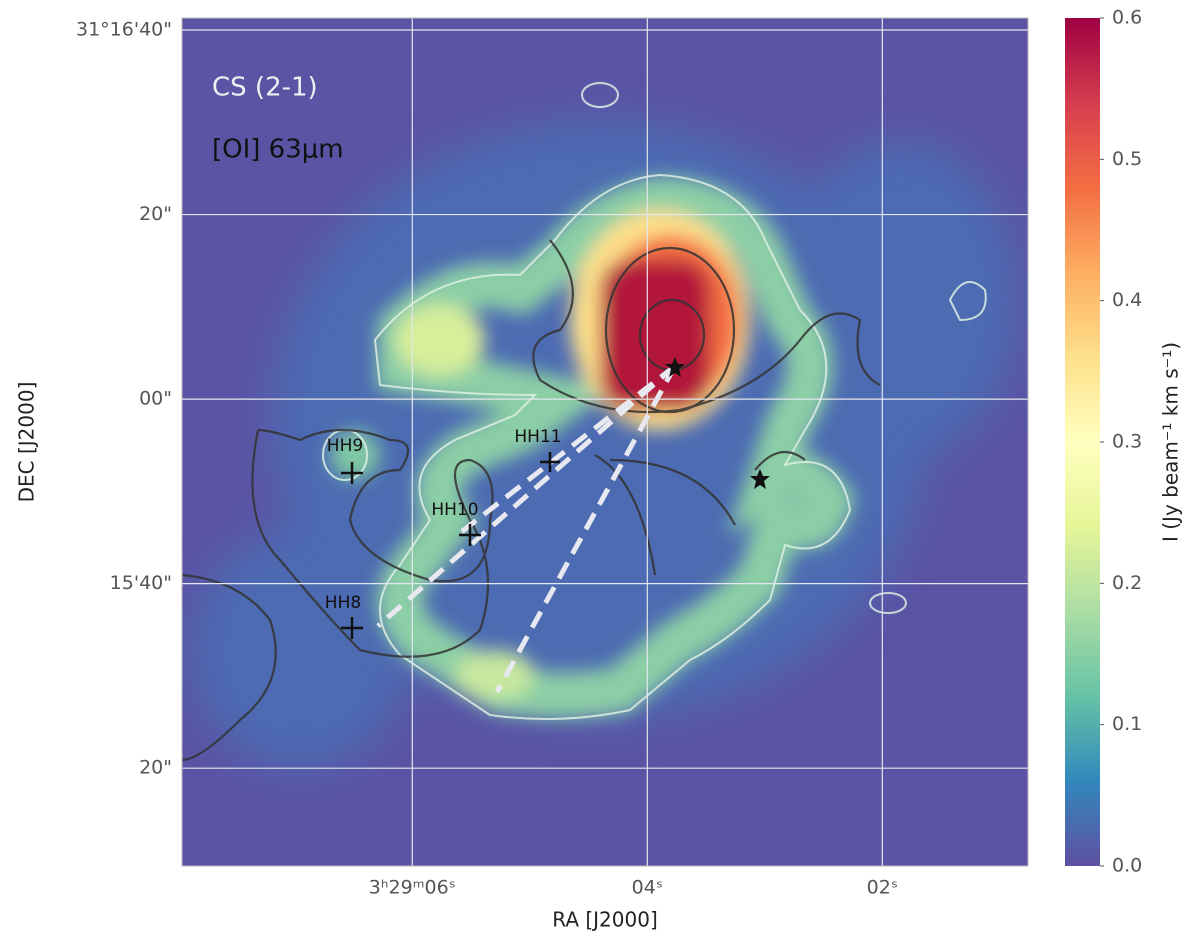 The image size is (1200, 948). What do you see at coordinates (605, 920) in the screenshot?
I see `x-axis-label: RA [J2000]` at bounding box center [605, 920].